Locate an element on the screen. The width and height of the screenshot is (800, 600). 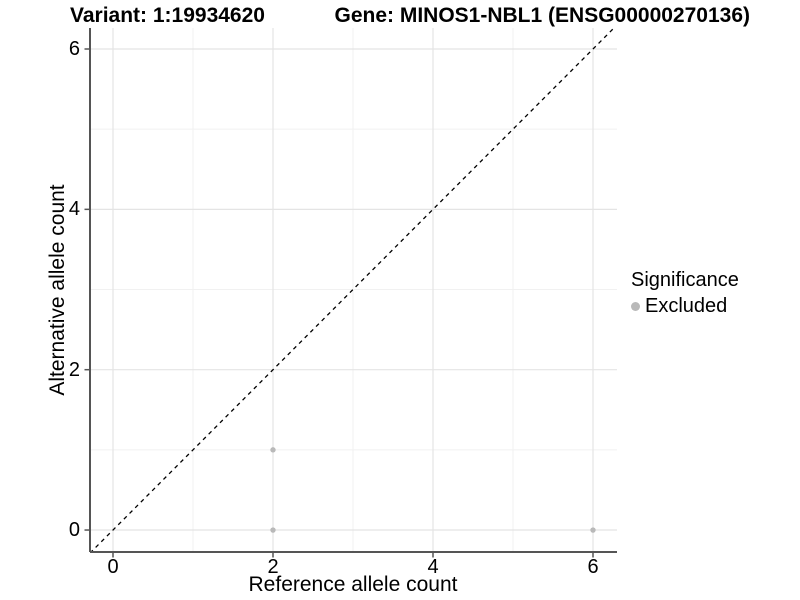
variant-title: Variant: 1:19934620 is located at coordinates (167, 15).